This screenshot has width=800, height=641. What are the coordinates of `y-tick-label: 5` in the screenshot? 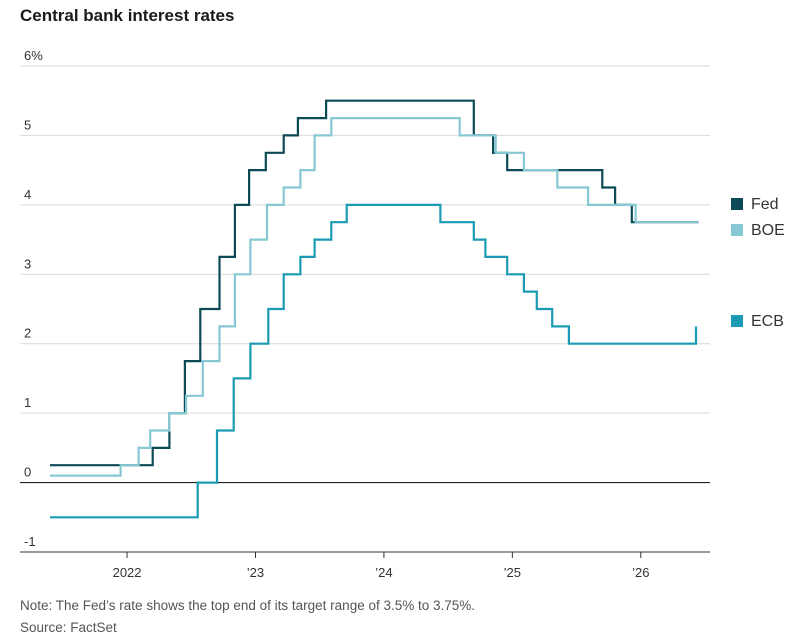 It's located at (27, 124).